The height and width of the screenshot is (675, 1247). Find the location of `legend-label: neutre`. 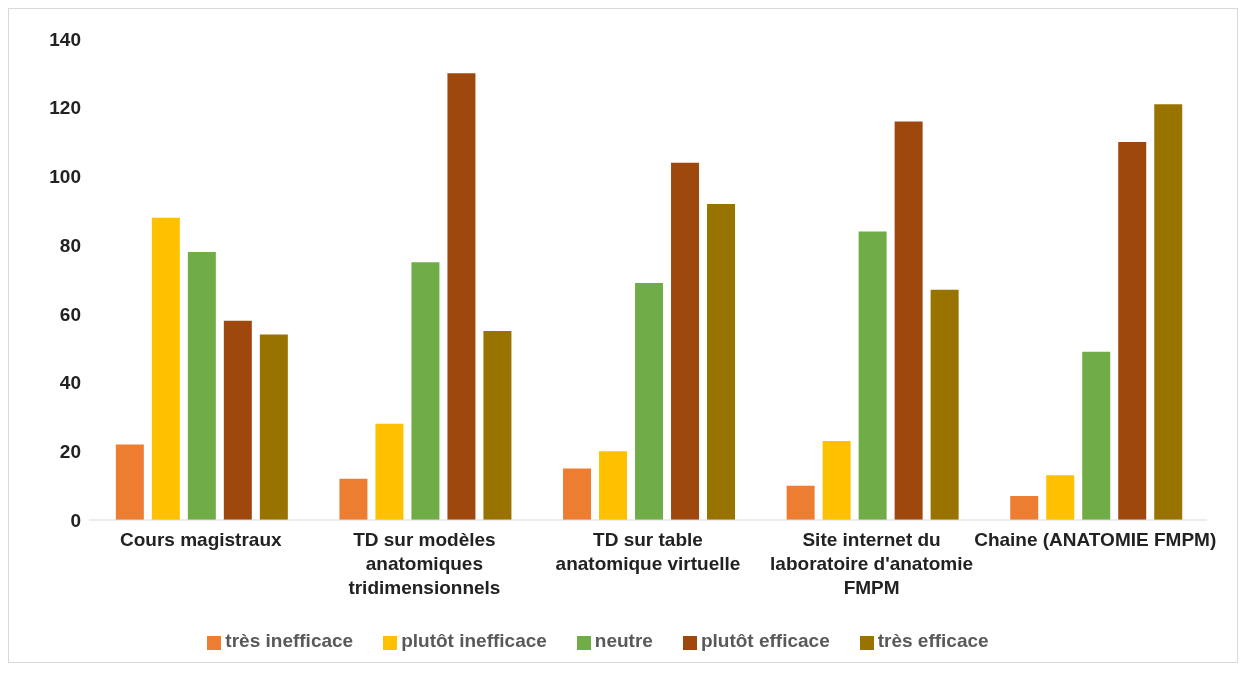

legend-label: neutre is located at coordinates (623, 640).